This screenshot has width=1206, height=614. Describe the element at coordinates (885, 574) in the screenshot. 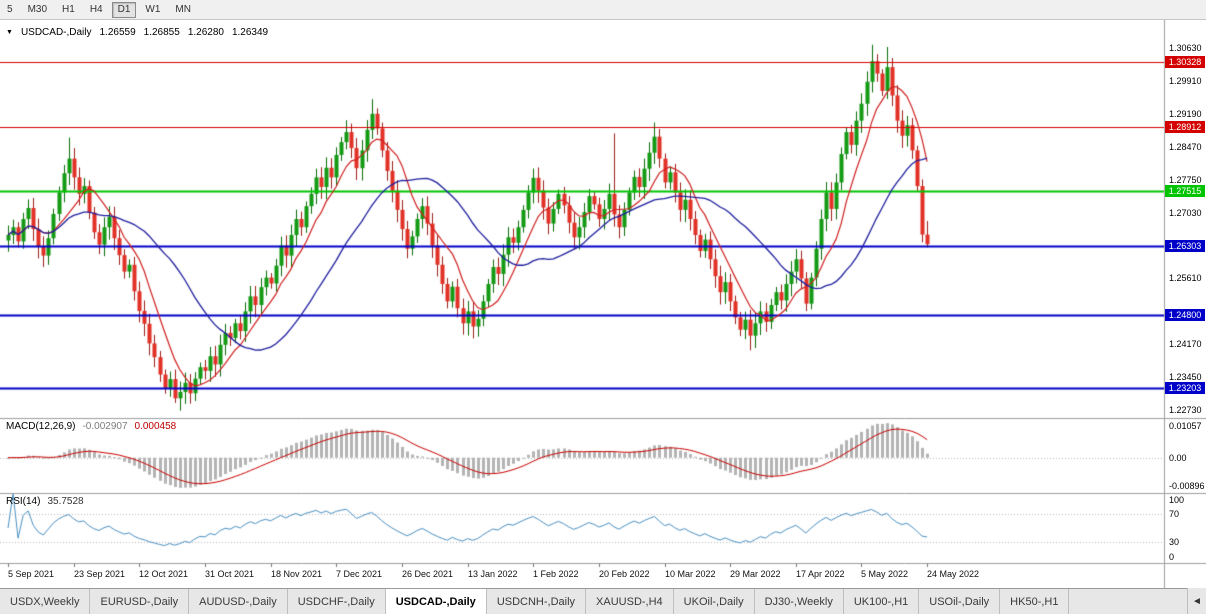

I see `date-axis-label: 5 May 2022` at that location.